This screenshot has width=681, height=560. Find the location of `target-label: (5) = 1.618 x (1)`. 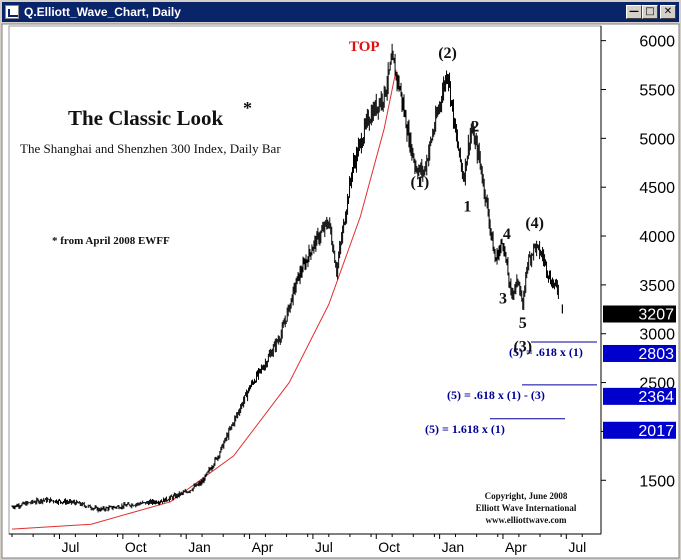

target-label: (5) = 1.618 x (1) is located at coordinates (465, 429).